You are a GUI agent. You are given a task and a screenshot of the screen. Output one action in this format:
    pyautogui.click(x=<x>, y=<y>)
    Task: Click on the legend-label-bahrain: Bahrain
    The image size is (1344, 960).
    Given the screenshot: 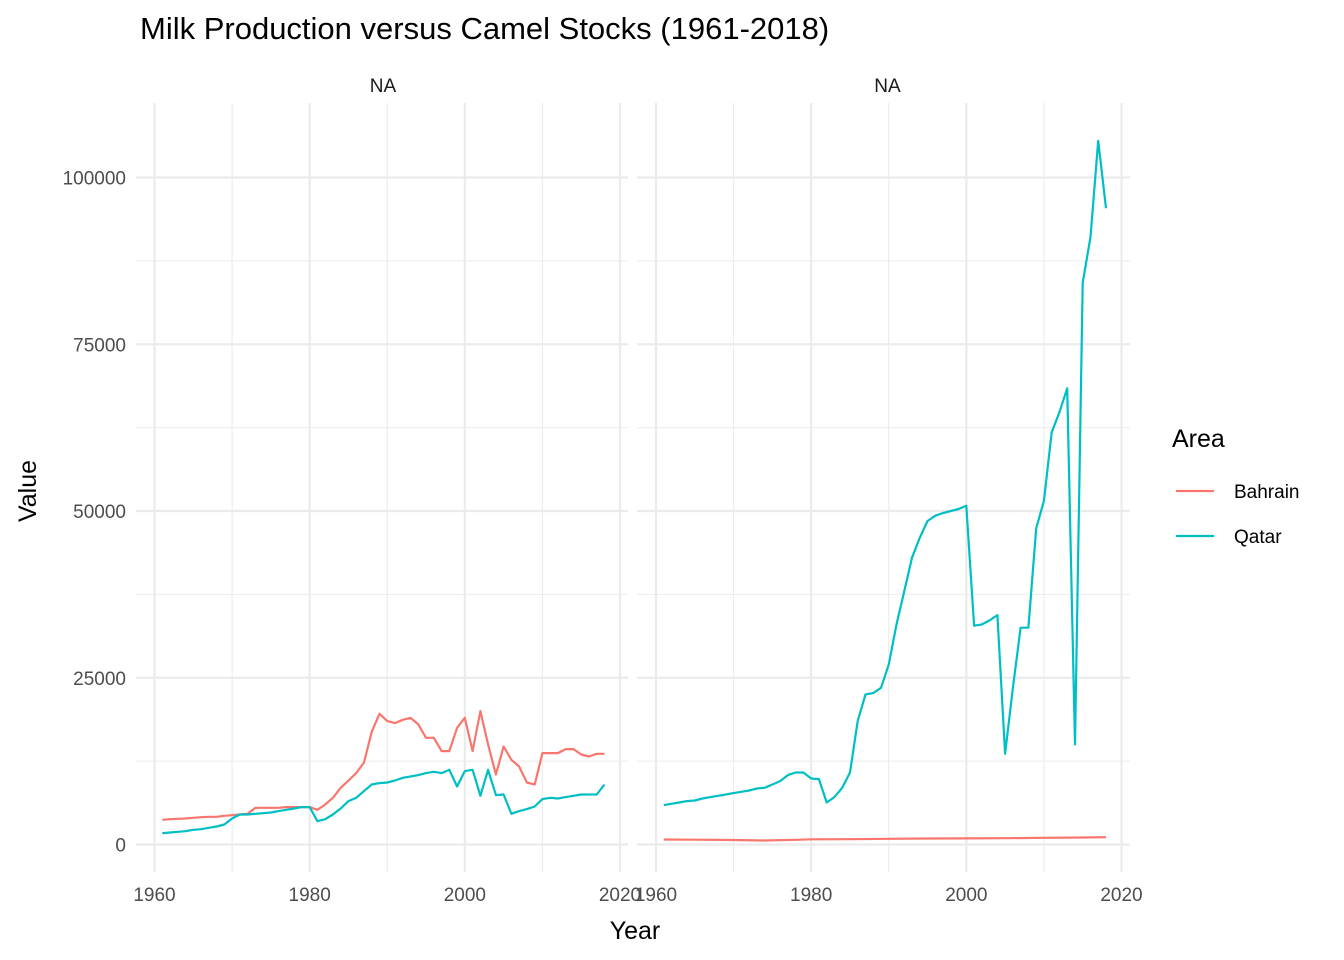 What is the action you would take?
    pyautogui.click(x=1267, y=492)
    